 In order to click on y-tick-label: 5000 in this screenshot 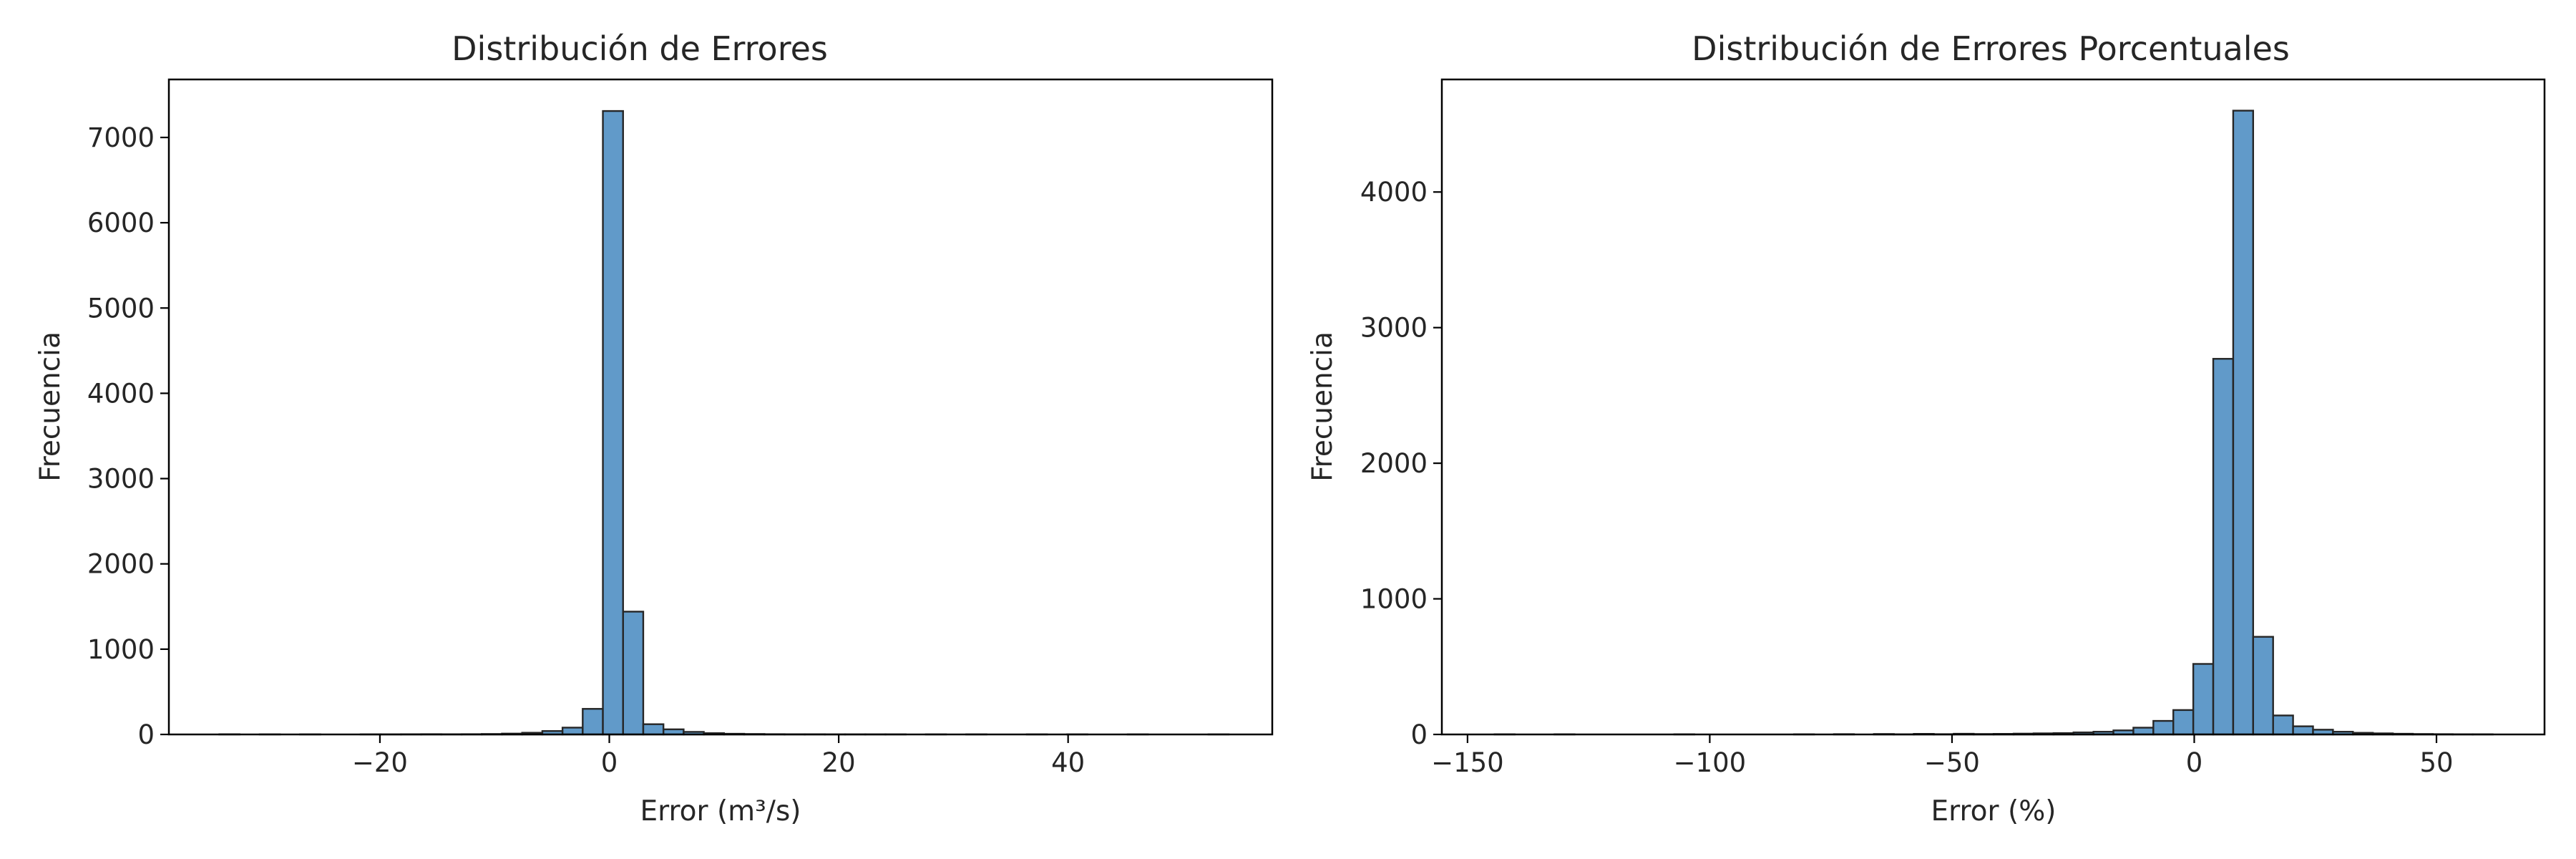, I will do `click(121, 308)`.